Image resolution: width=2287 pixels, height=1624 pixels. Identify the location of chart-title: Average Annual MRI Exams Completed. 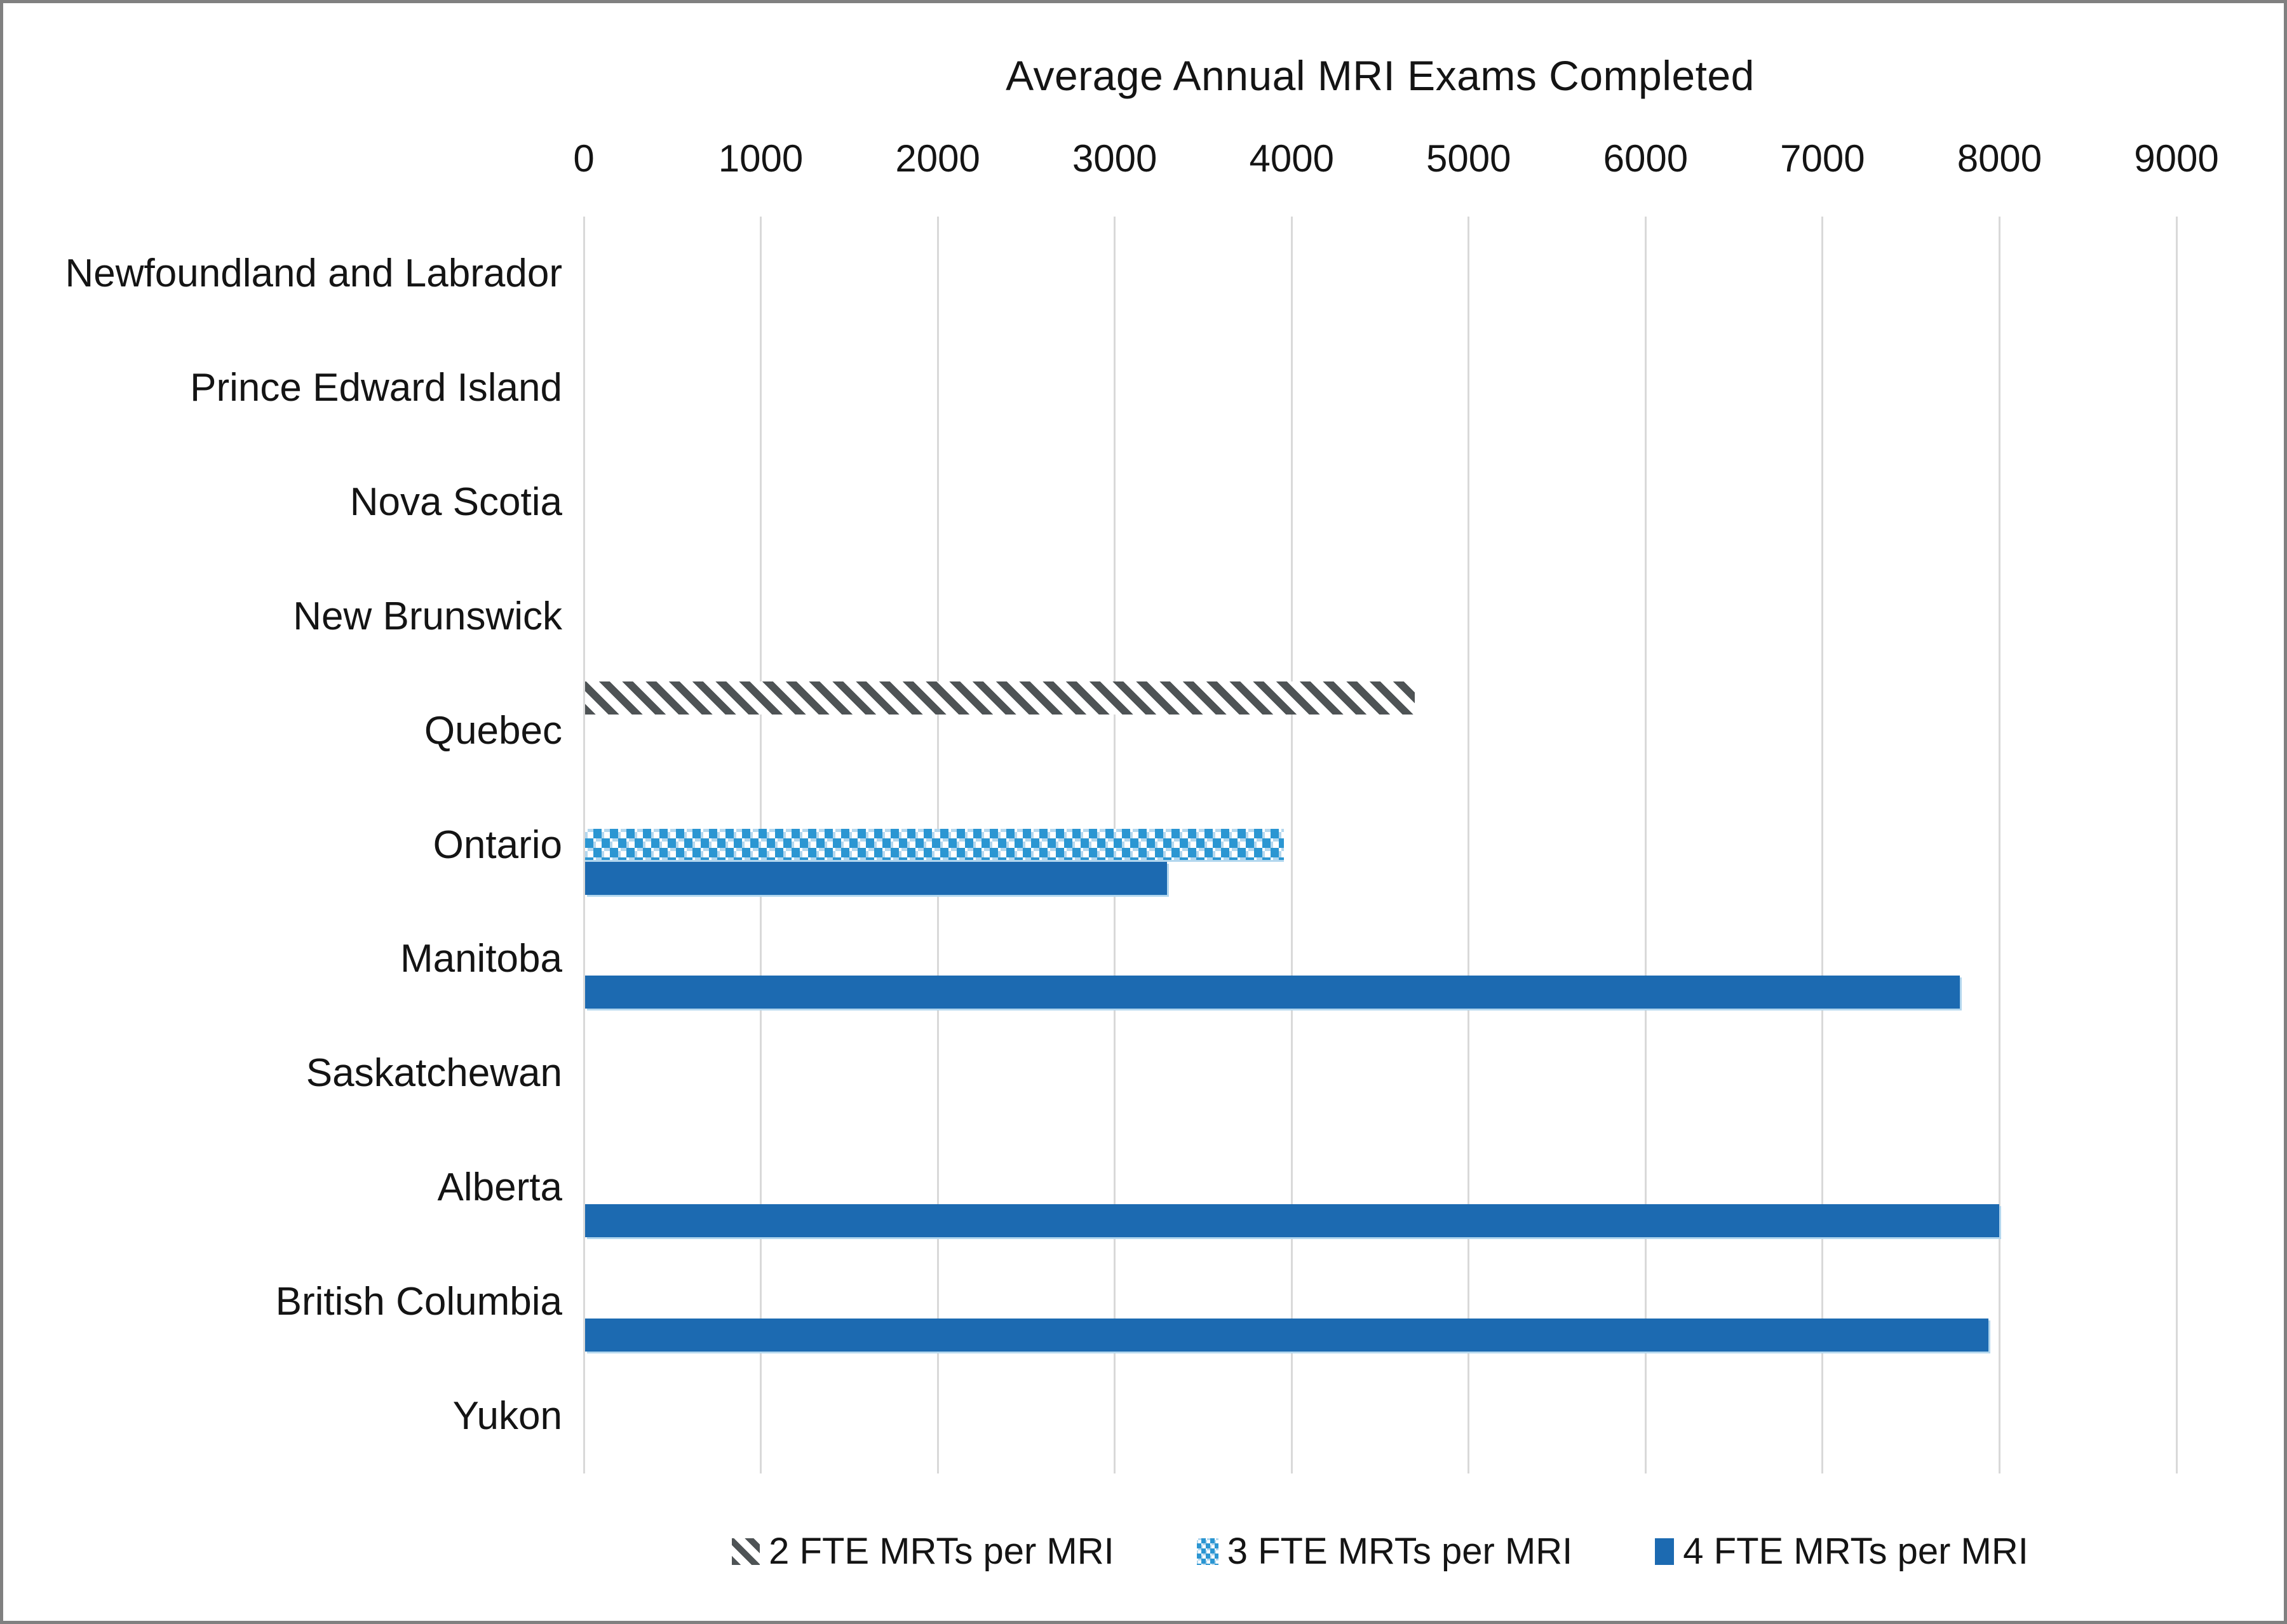
(1380, 75).